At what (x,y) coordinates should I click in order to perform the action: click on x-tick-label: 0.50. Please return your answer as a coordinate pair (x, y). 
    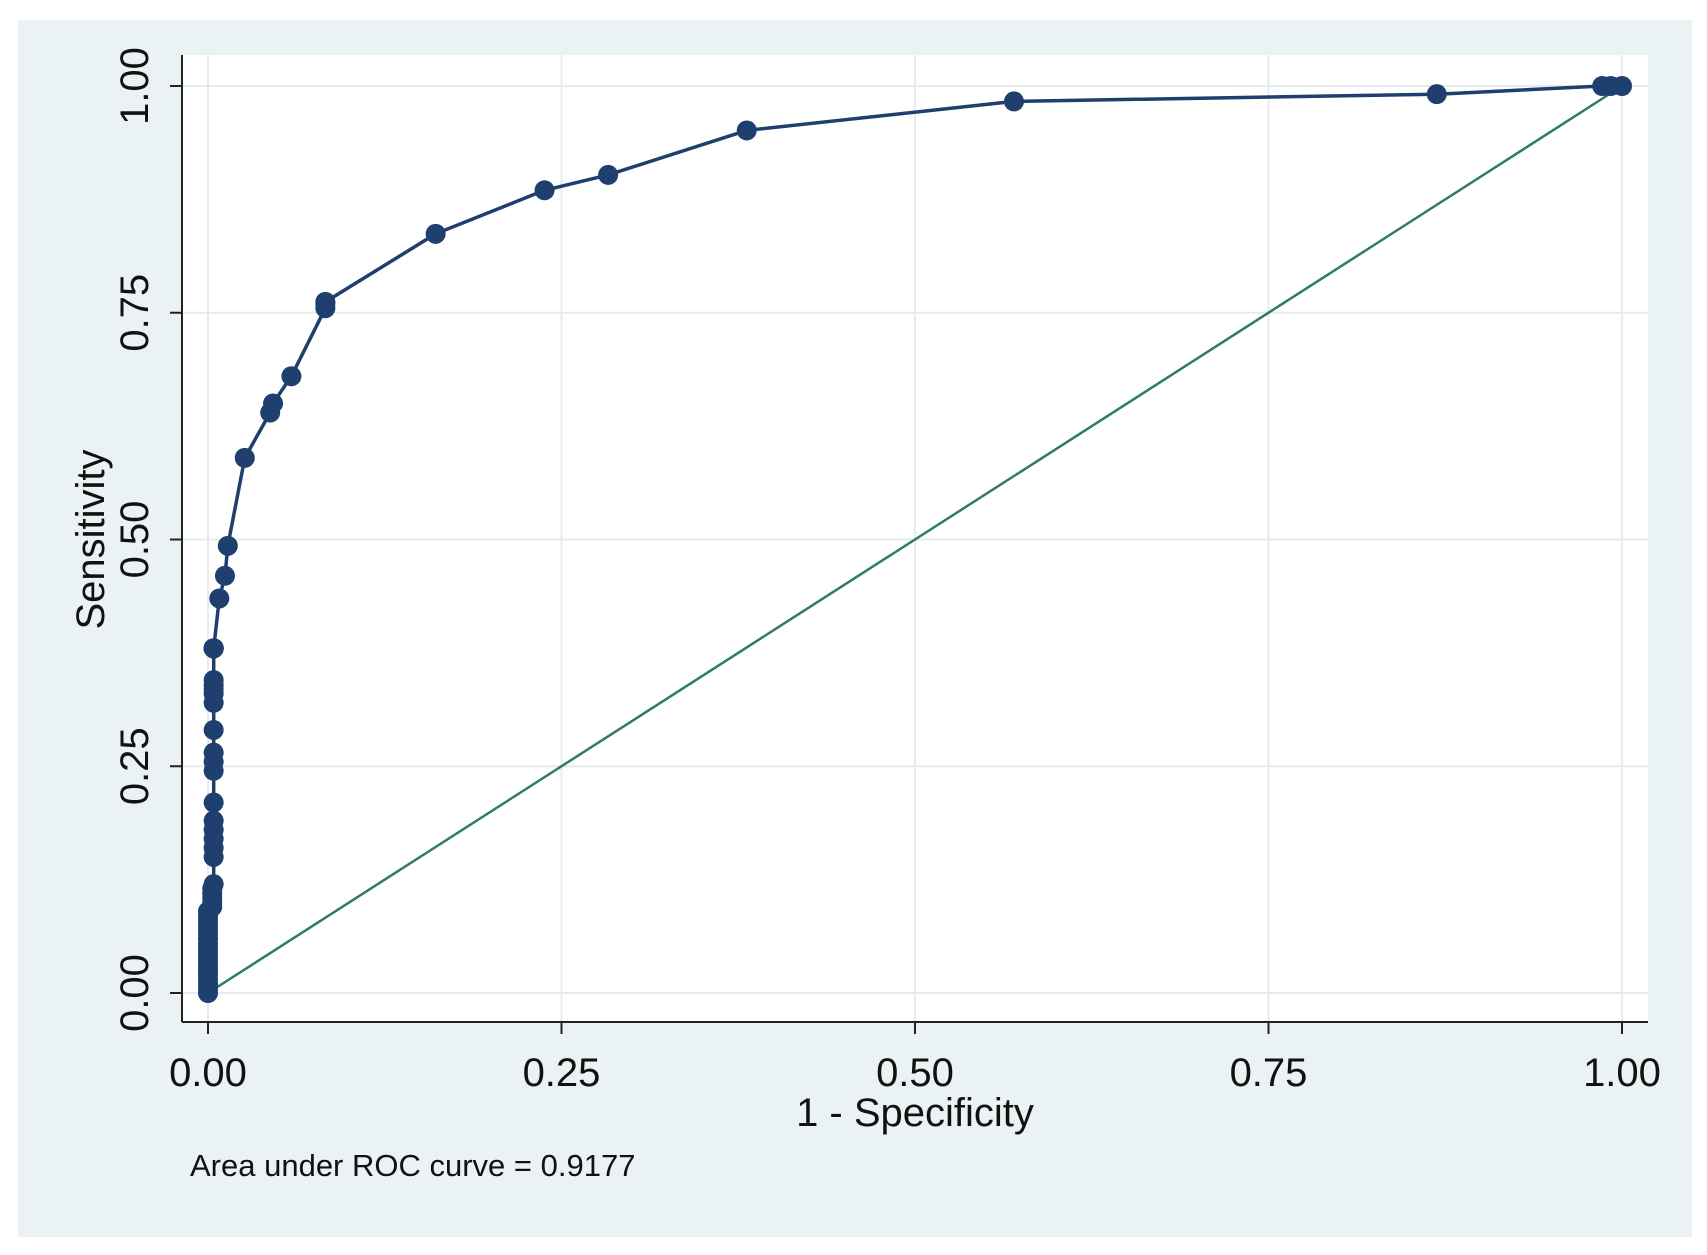
    Looking at the image, I should click on (915, 1073).